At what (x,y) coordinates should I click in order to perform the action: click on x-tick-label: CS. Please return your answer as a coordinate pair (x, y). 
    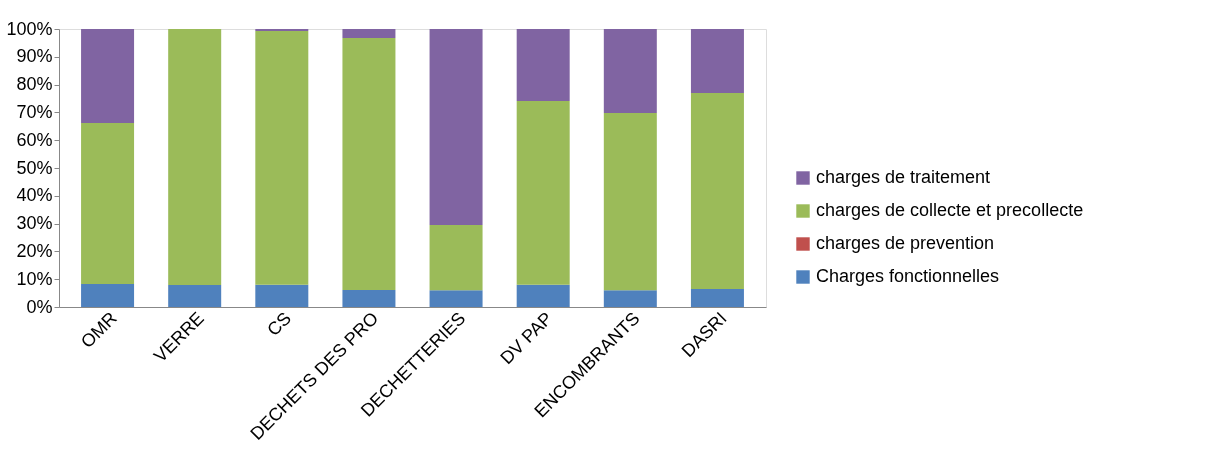
    Looking at the image, I should click on (279, 324).